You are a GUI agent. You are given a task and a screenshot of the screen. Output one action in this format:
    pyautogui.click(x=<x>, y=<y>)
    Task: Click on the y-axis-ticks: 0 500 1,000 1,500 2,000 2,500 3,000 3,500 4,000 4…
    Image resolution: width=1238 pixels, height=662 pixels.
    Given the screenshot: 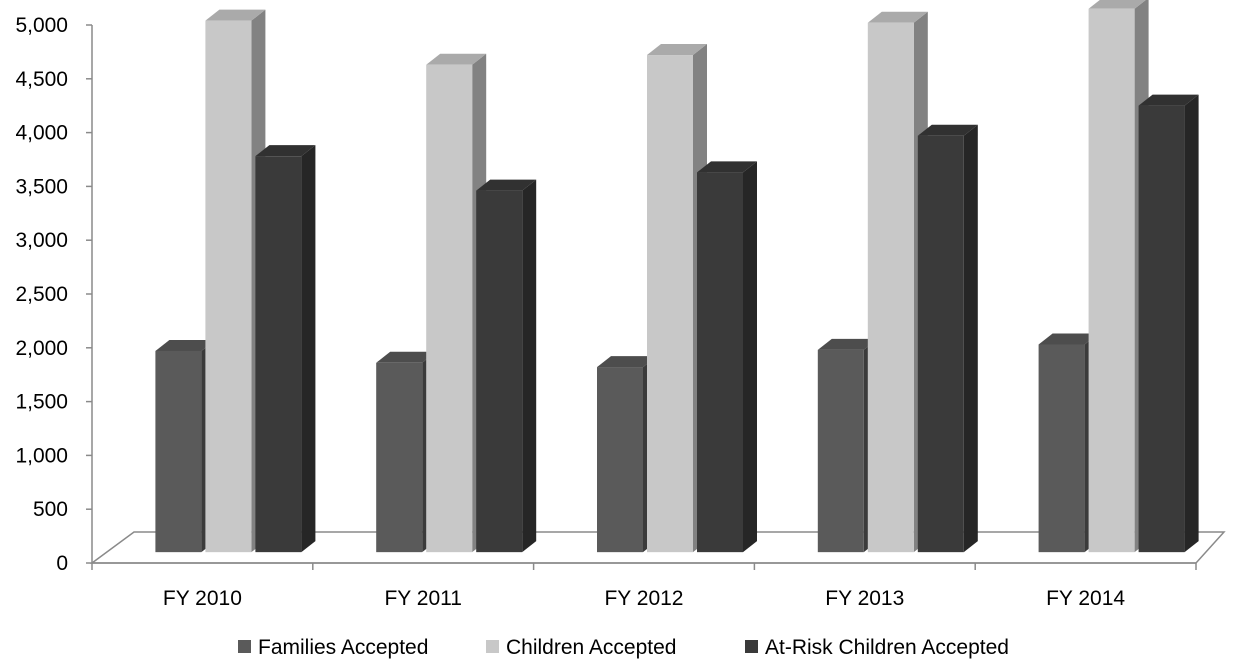 What is the action you would take?
    pyautogui.click(x=53, y=294)
    